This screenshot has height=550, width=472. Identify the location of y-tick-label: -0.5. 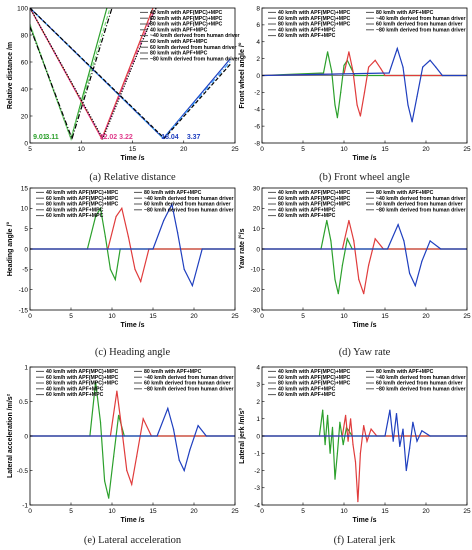
(23, 471).